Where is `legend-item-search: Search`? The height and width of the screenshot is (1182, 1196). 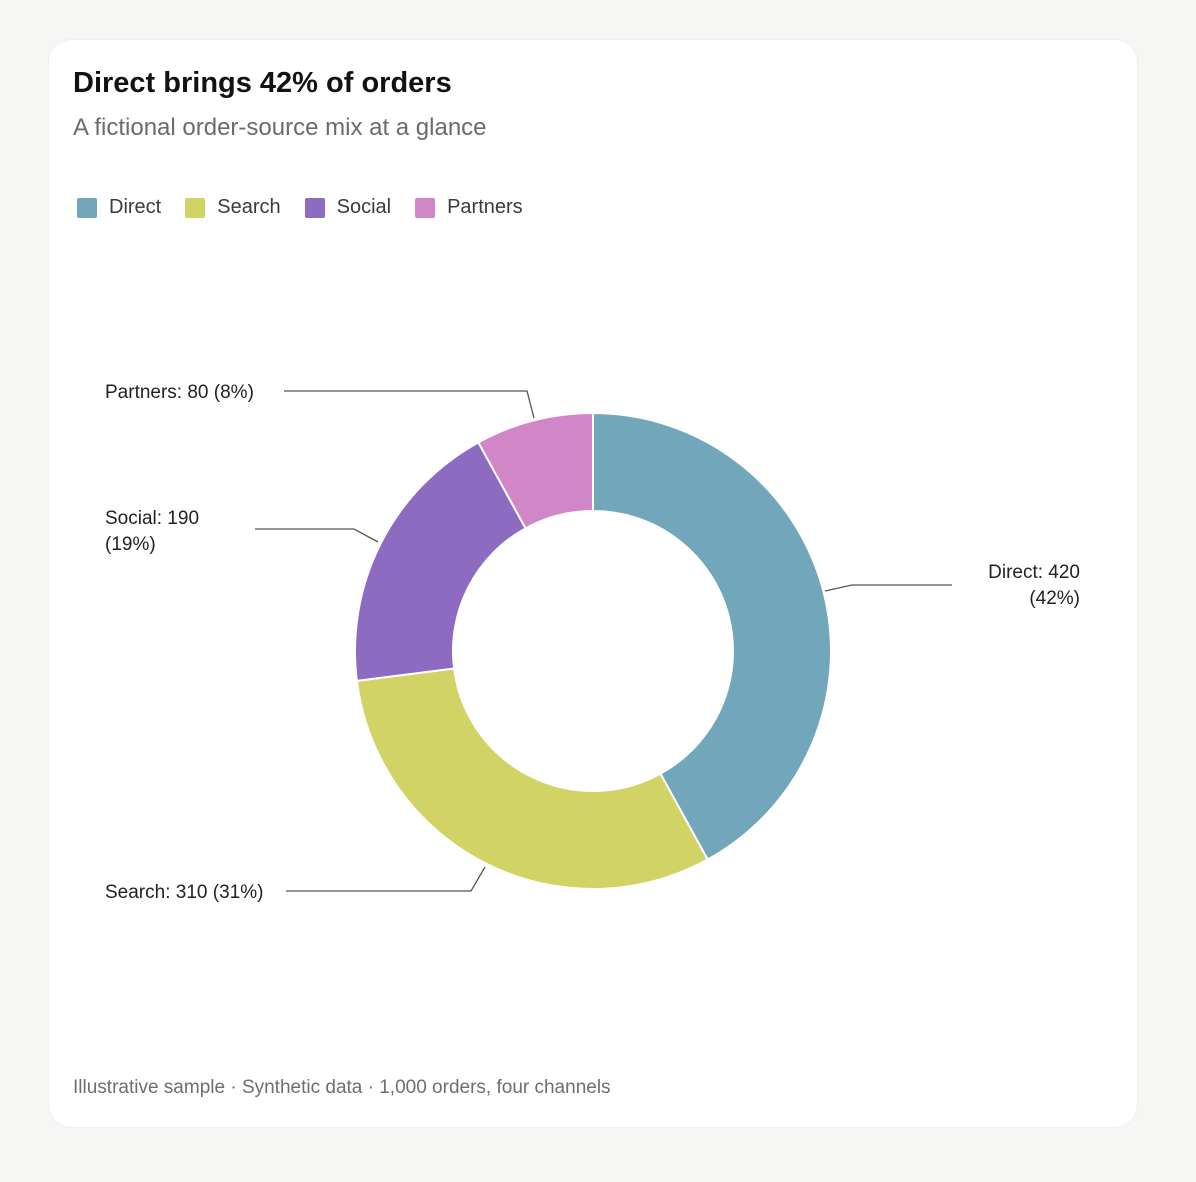 legend-item-search: Search is located at coordinates (233, 207).